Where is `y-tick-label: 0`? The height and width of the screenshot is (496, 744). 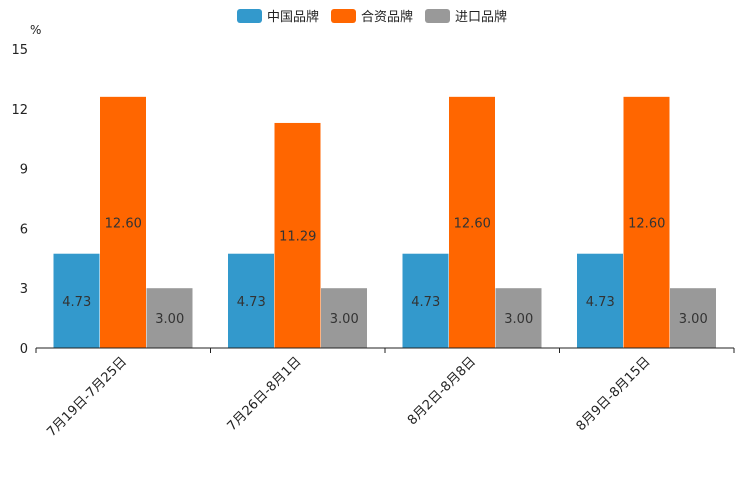
y-tick-label: 0 is located at coordinates (24, 349).